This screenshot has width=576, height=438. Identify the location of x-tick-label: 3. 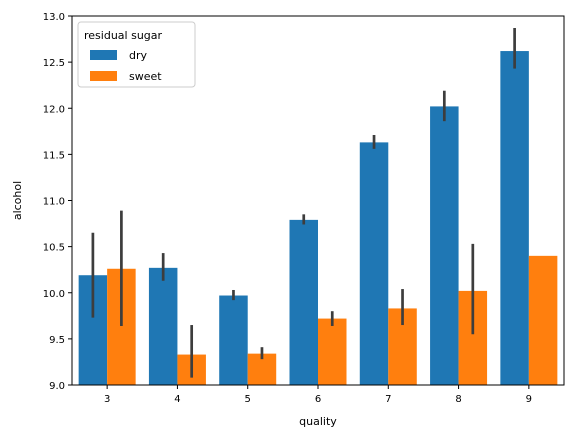
(107, 399).